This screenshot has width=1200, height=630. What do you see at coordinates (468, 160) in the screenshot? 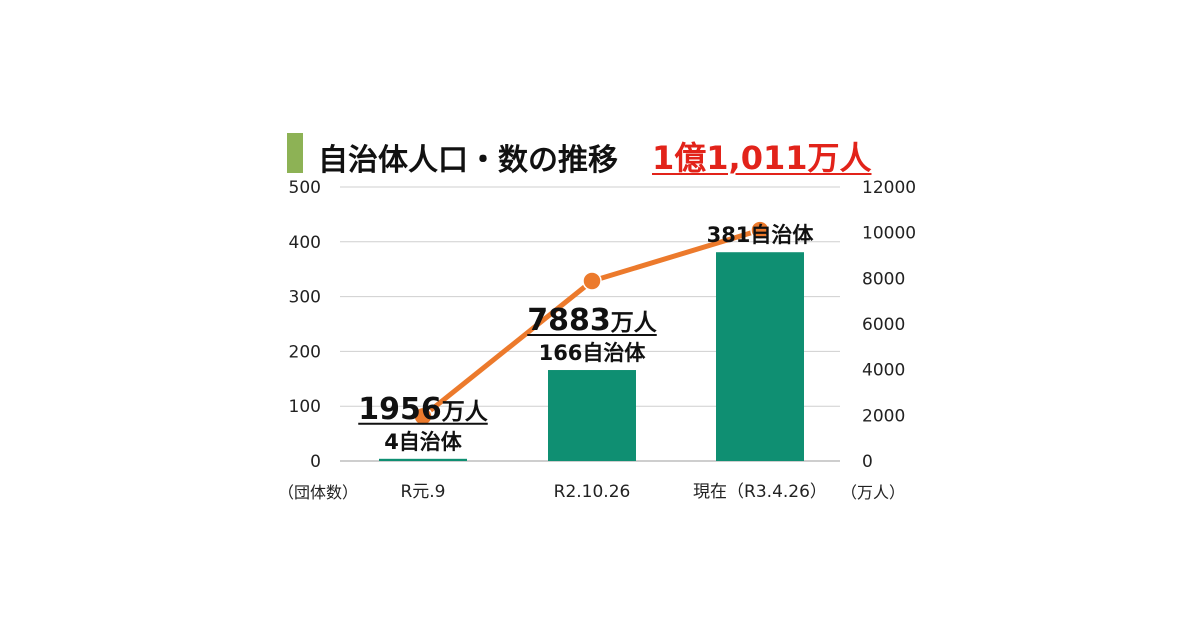
I see `chart-title: 自治体人口・数の推移` at bounding box center [468, 160].